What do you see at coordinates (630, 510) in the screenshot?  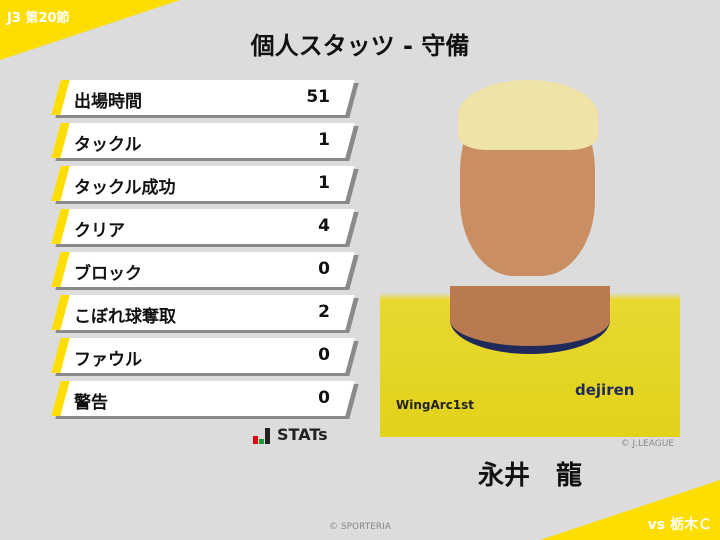 I see `corner-accent-bottom` at bounding box center [630, 510].